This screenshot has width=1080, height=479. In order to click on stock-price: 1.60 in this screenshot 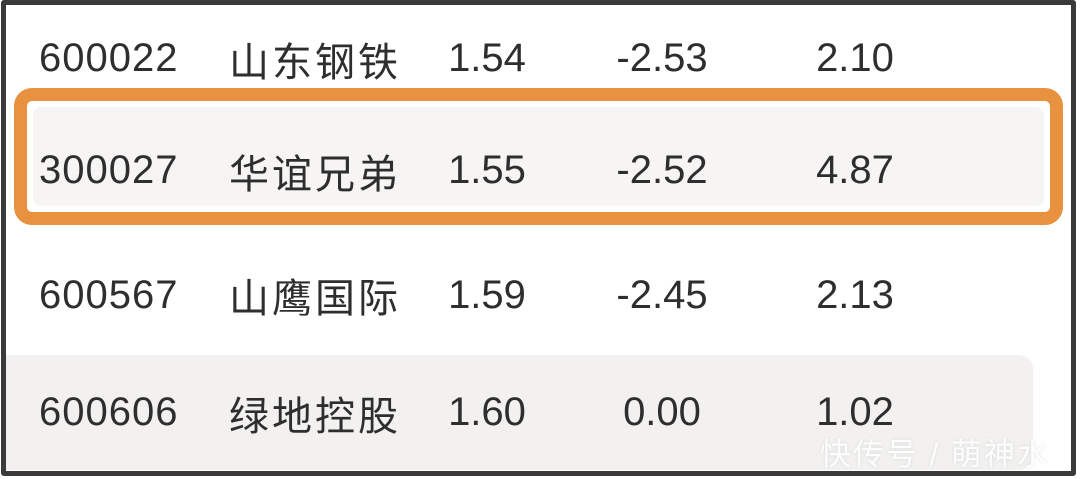, I will do `click(487, 412)`.